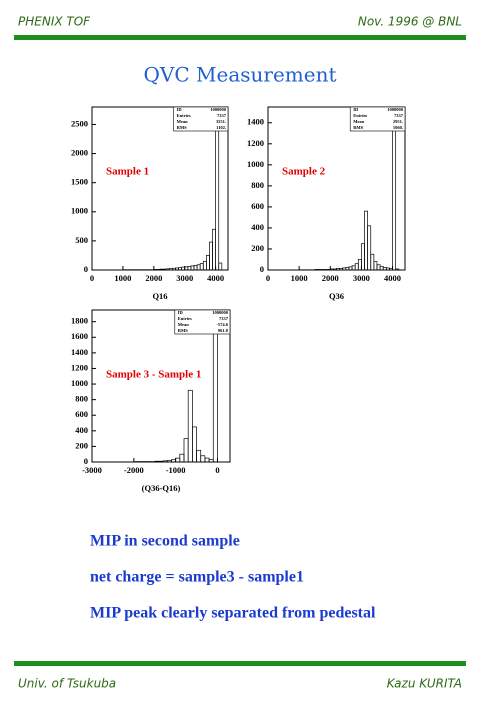 Image resolution: width=480 pixels, height=720 pixels. What do you see at coordinates (424, 684) in the screenshot?
I see `footer-right: Kazu KURITA` at bounding box center [424, 684].